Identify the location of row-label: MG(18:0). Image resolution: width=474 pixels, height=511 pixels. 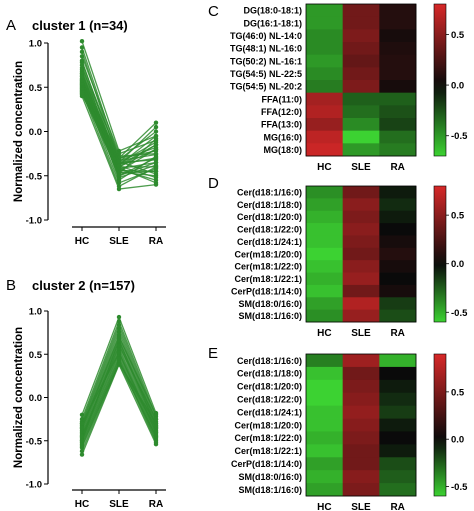
(282, 150).